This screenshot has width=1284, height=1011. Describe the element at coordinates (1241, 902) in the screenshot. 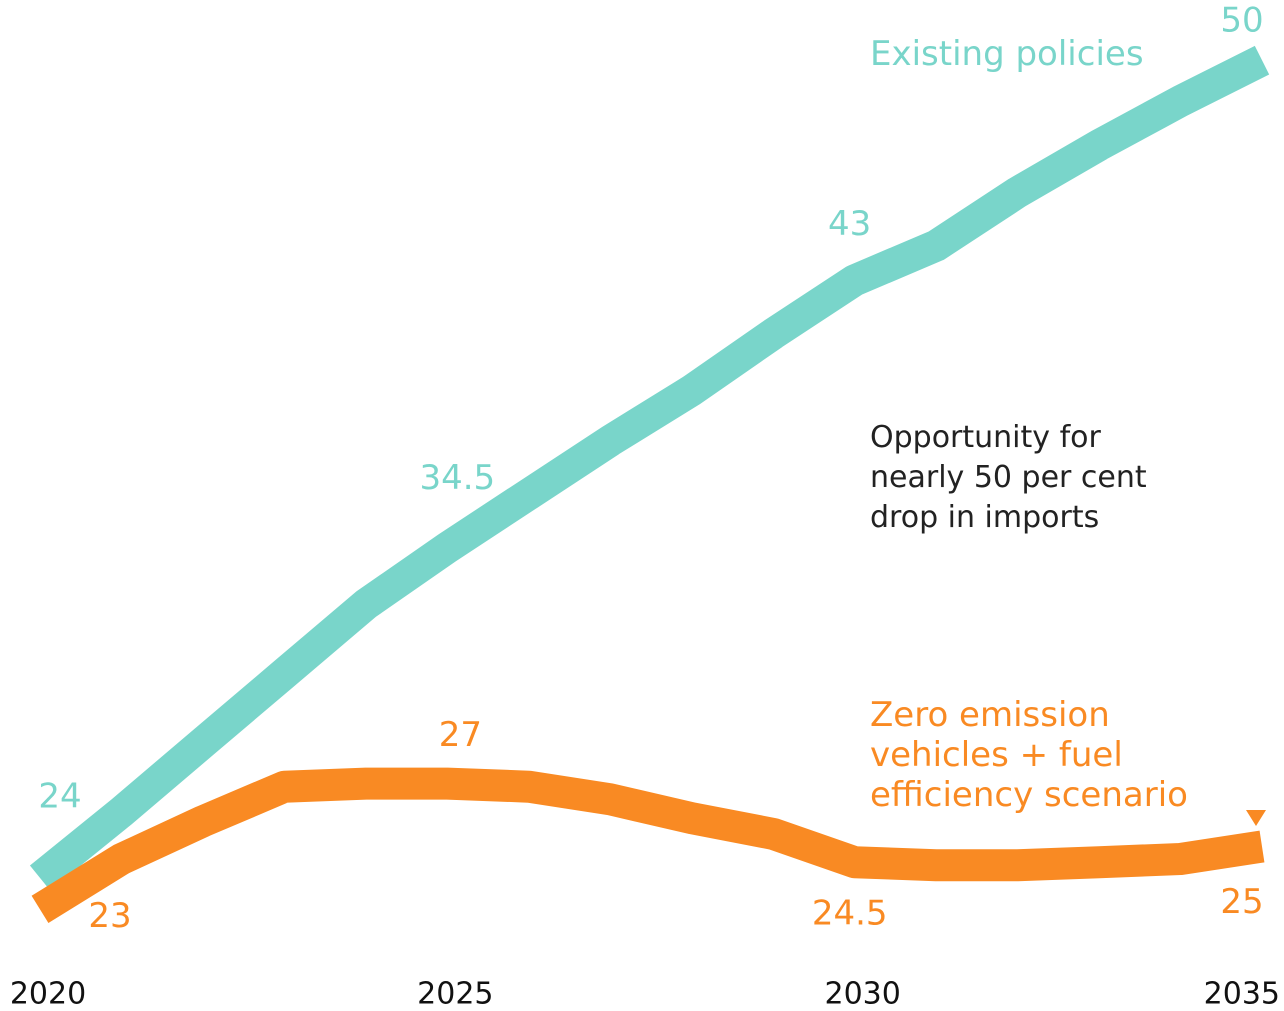

I see `value-label: 25` at that location.